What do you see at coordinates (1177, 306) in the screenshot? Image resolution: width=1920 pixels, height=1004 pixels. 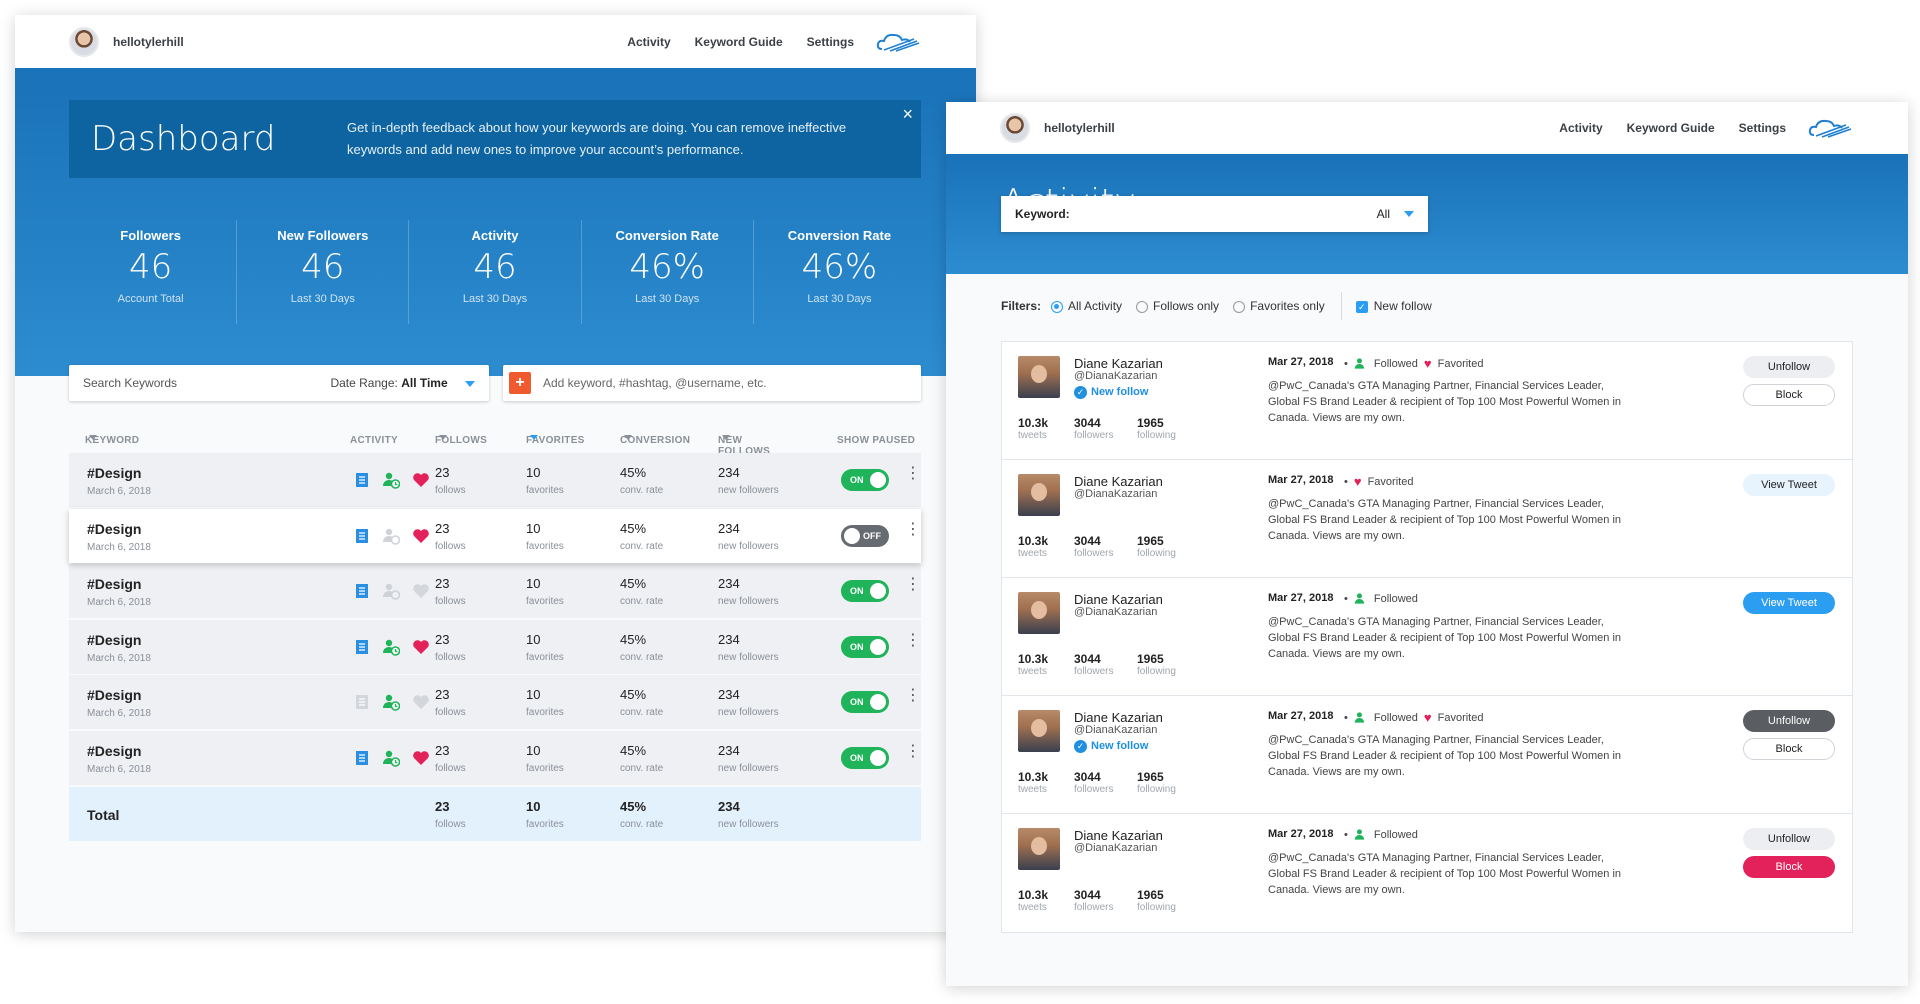 I see `filter-follows-only: Follows only` at bounding box center [1177, 306].